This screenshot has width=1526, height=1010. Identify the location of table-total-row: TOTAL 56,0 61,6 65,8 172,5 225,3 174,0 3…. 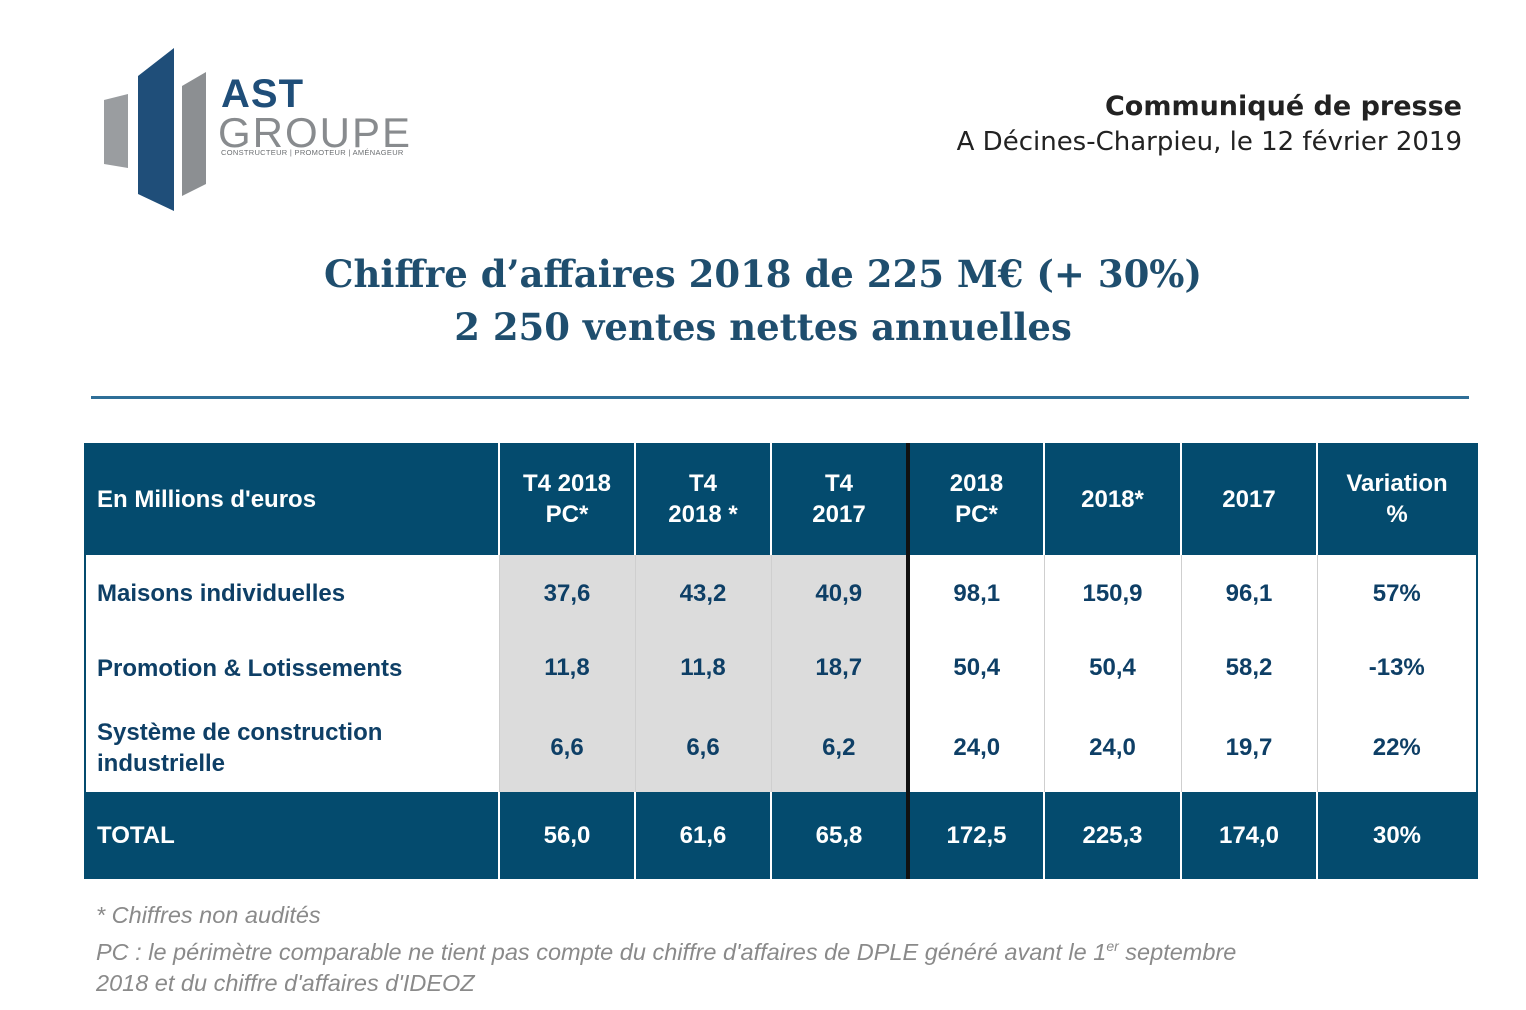
(781, 835).